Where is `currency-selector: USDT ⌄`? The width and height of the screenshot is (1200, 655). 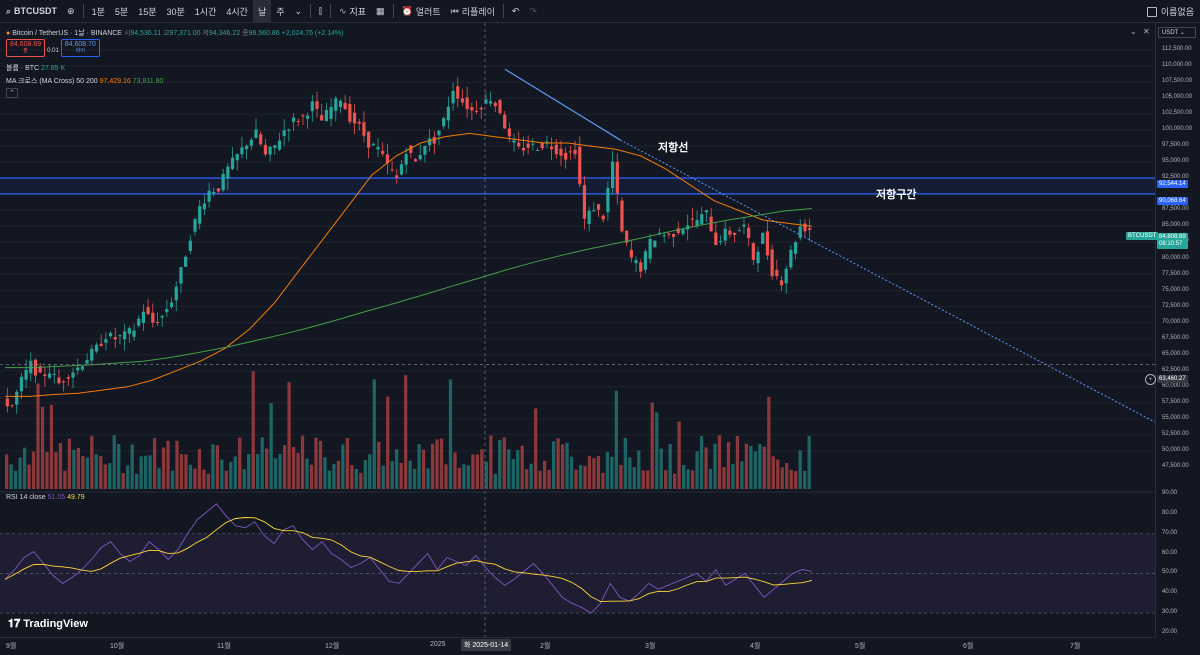 currency-selector: USDT ⌄ is located at coordinates (1177, 32).